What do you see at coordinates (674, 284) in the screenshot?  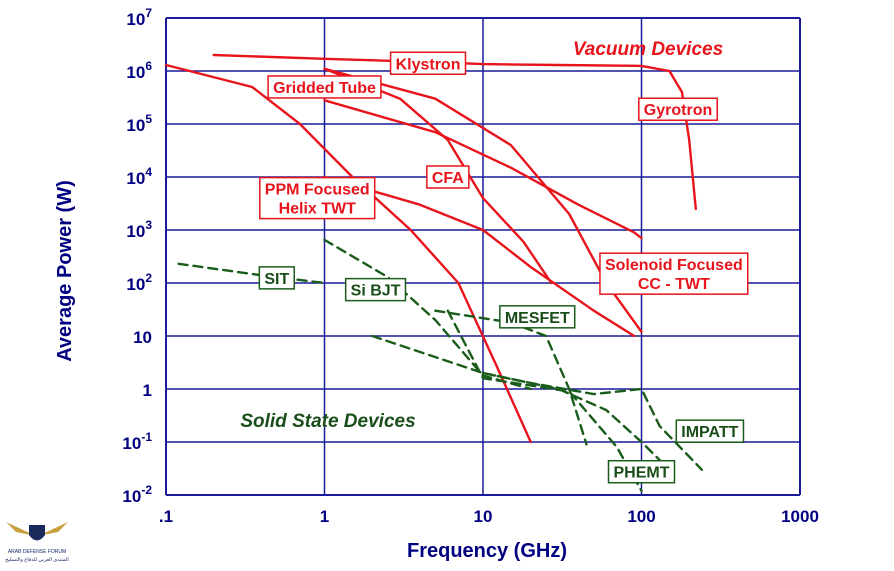 I see `label-text: CC - TWT` at bounding box center [674, 284].